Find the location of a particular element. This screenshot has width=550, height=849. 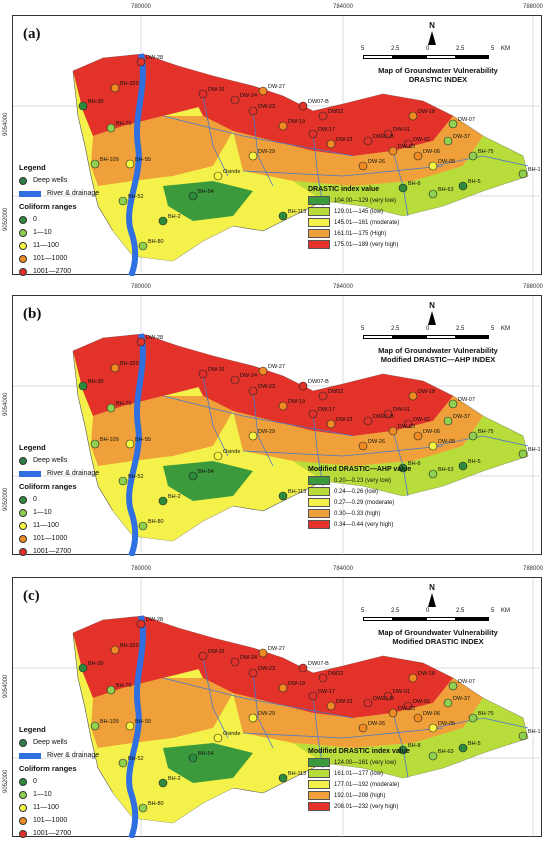

well-label: BH-109 is located at coordinates (109, 722).